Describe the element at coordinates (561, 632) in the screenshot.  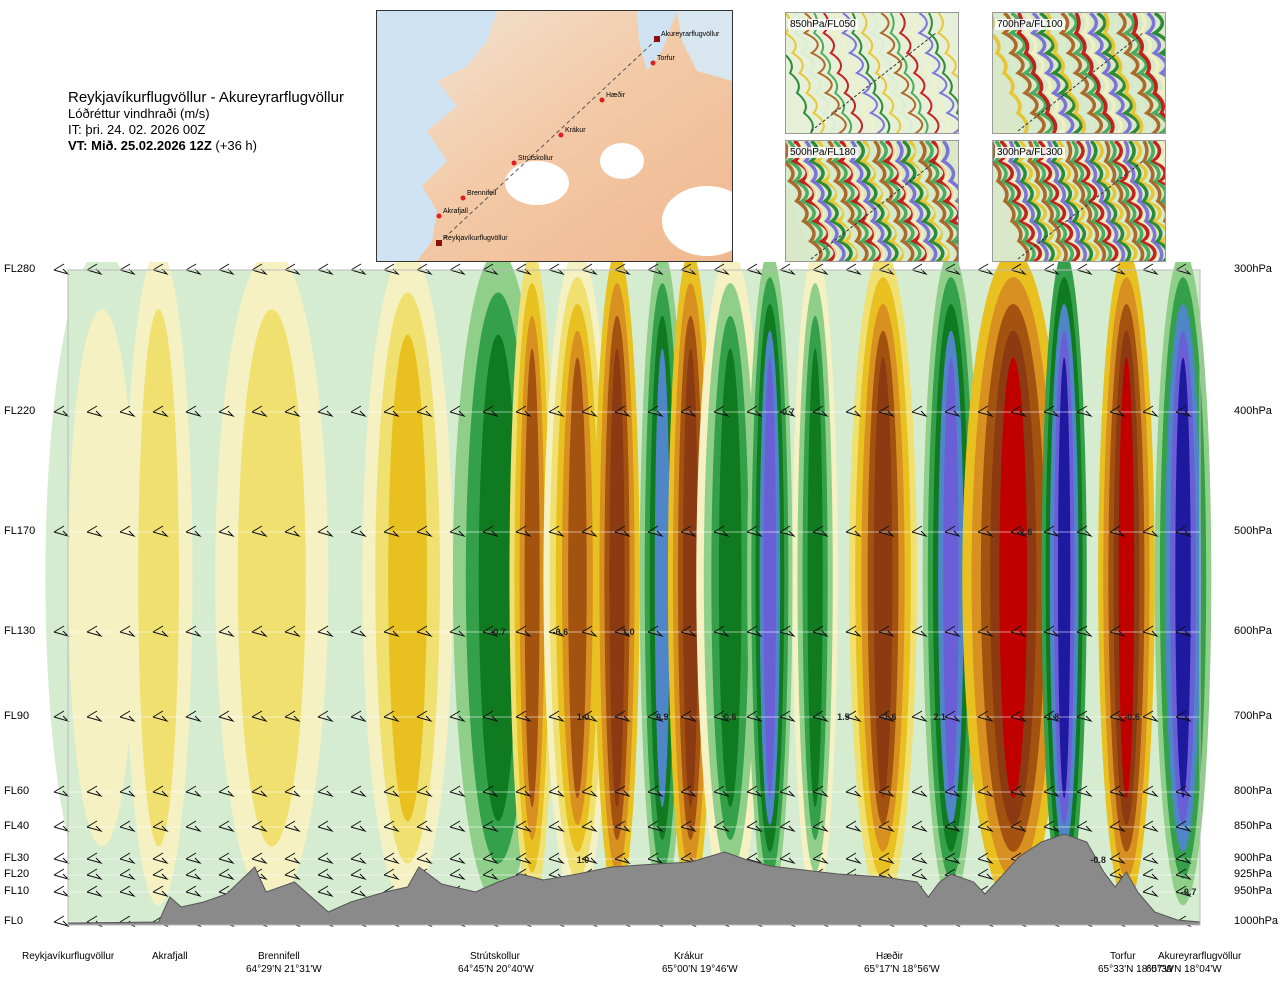
I see `contour-value-label: -0.6` at that location.